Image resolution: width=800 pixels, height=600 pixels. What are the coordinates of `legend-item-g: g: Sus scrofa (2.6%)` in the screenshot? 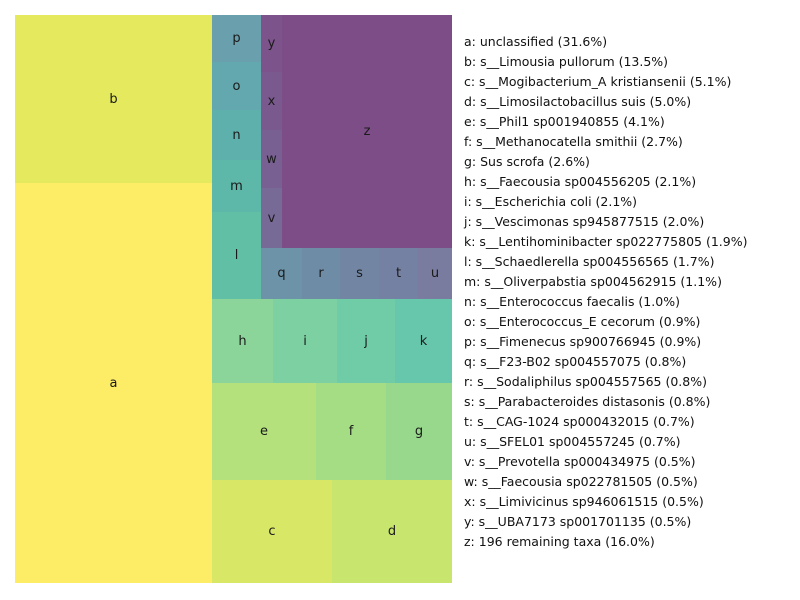 It's located at (527, 161).